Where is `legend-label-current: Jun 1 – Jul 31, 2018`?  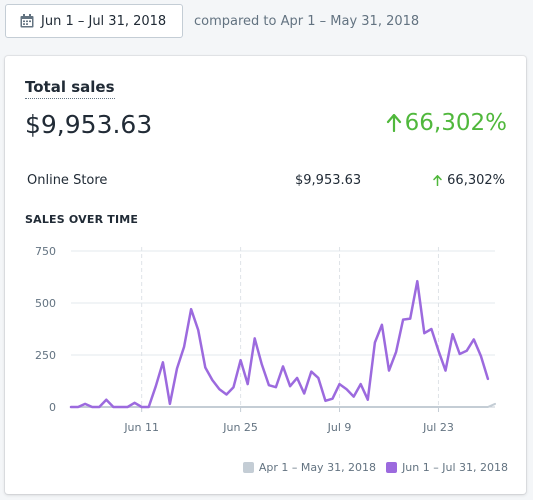 legend-label-current: Jun 1 – Jul 31, 2018 is located at coordinates (455, 467).